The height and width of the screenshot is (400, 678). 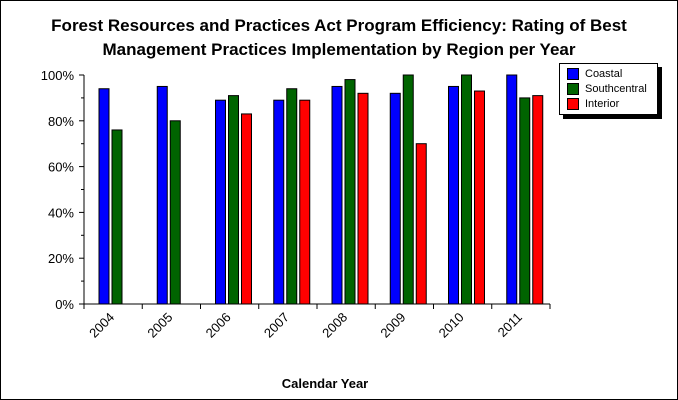 I want to click on legend-label-coastal: Coastal, so click(x=604, y=73).